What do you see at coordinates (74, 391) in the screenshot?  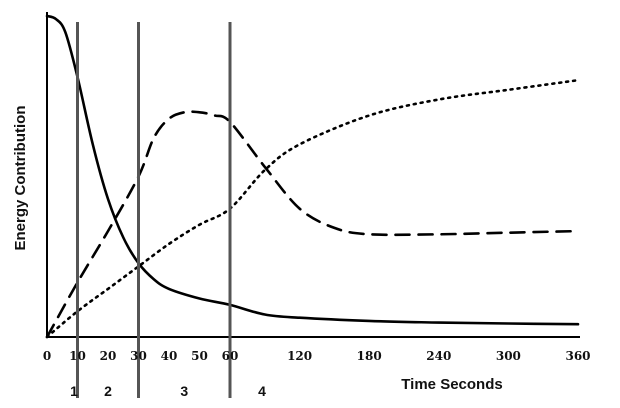 I see `phase-label: 1` at bounding box center [74, 391].